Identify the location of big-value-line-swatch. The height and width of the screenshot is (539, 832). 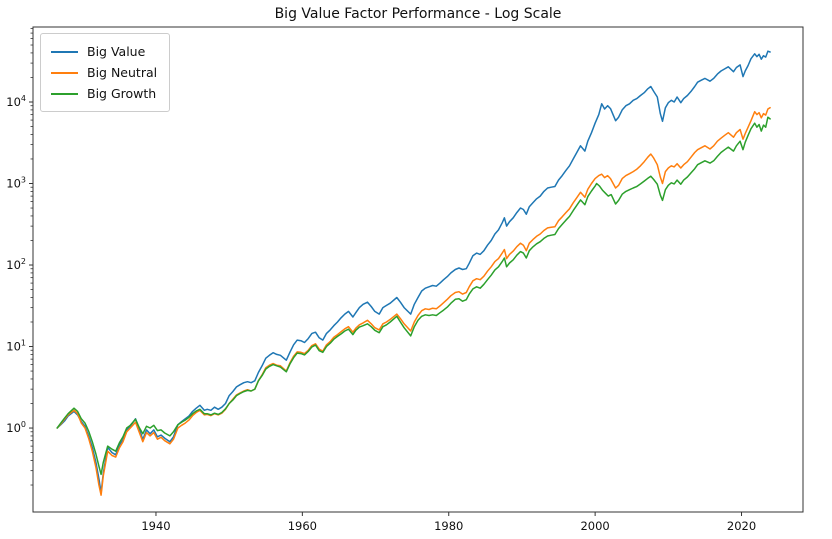
(64, 51).